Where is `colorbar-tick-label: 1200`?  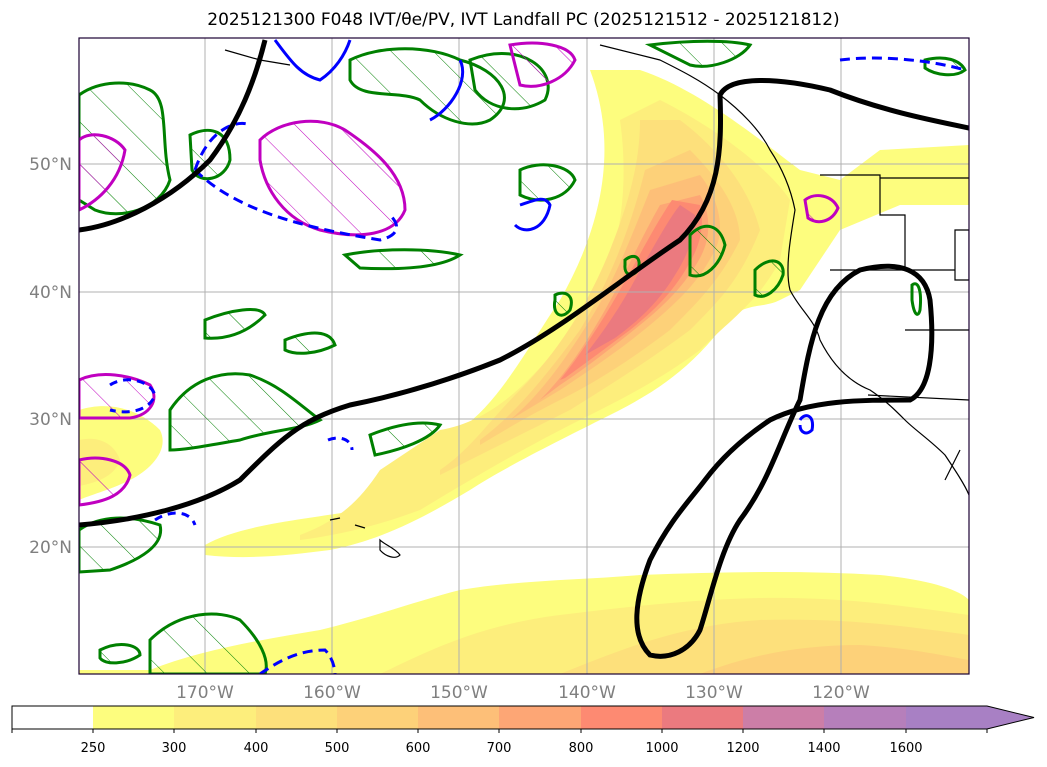
colorbar-tick-label: 1200 is located at coordinates (742, 748).